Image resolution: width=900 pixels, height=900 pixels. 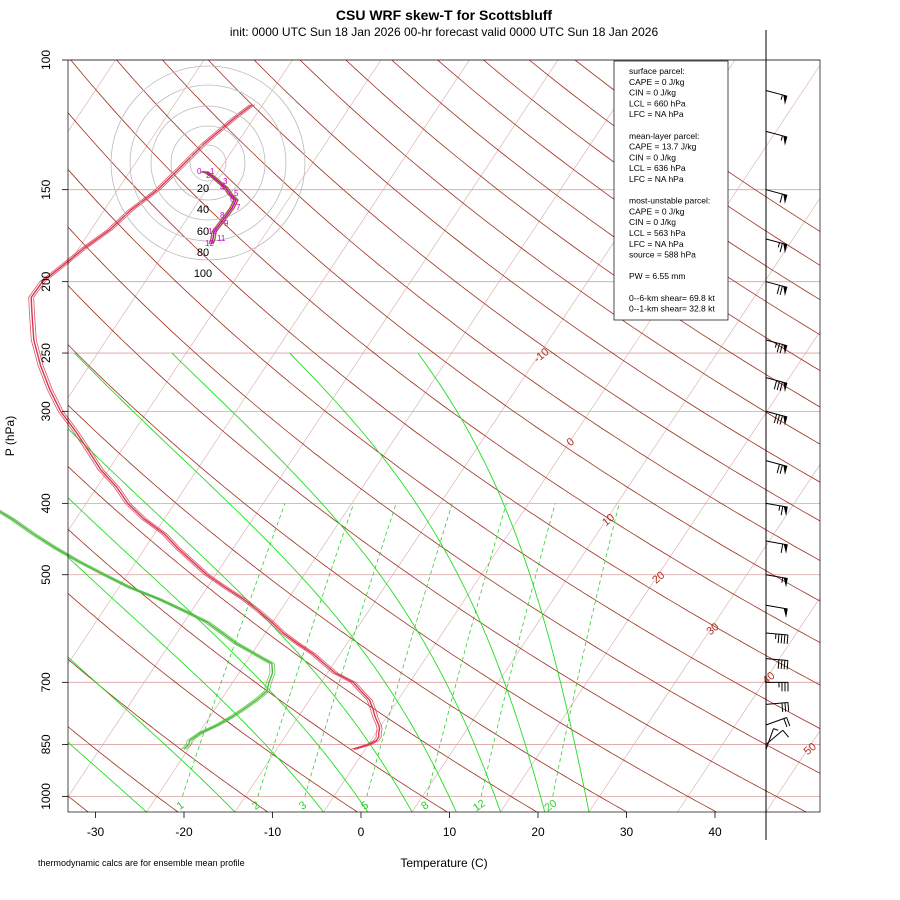 What do you see at coordinates (657, 103) in the screenshot?
I see `info-line: LCL = 660 hPa` at bounding box center [657, 103].